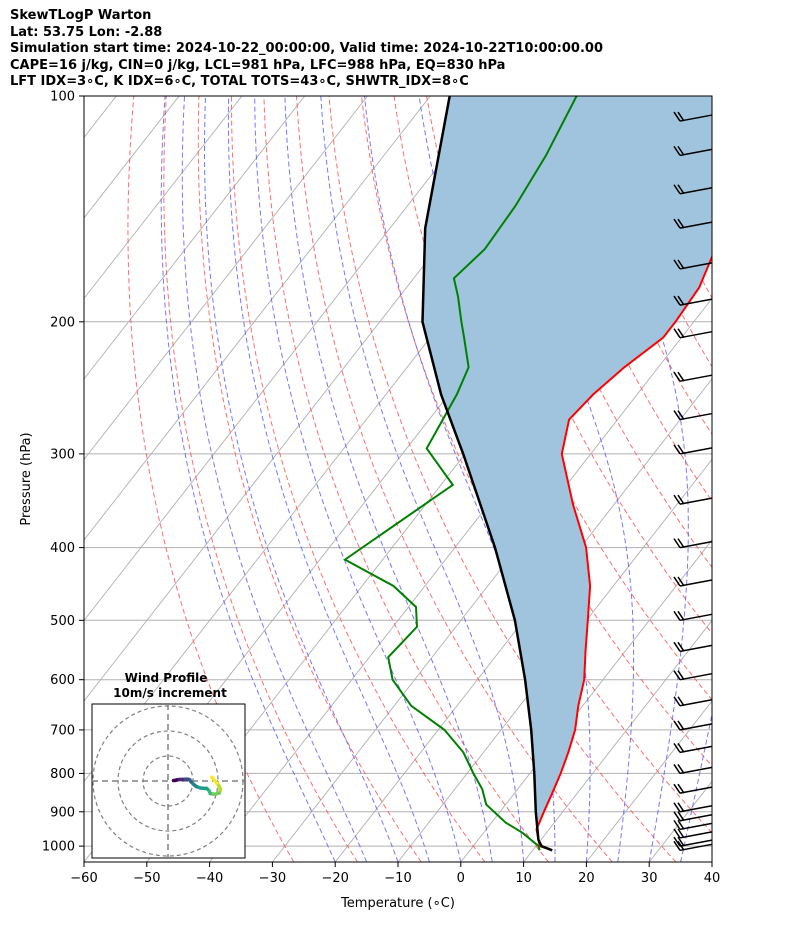 This screenshot has width=794, height=937. I want to click on parcel-profile-line, so click(487, 474).